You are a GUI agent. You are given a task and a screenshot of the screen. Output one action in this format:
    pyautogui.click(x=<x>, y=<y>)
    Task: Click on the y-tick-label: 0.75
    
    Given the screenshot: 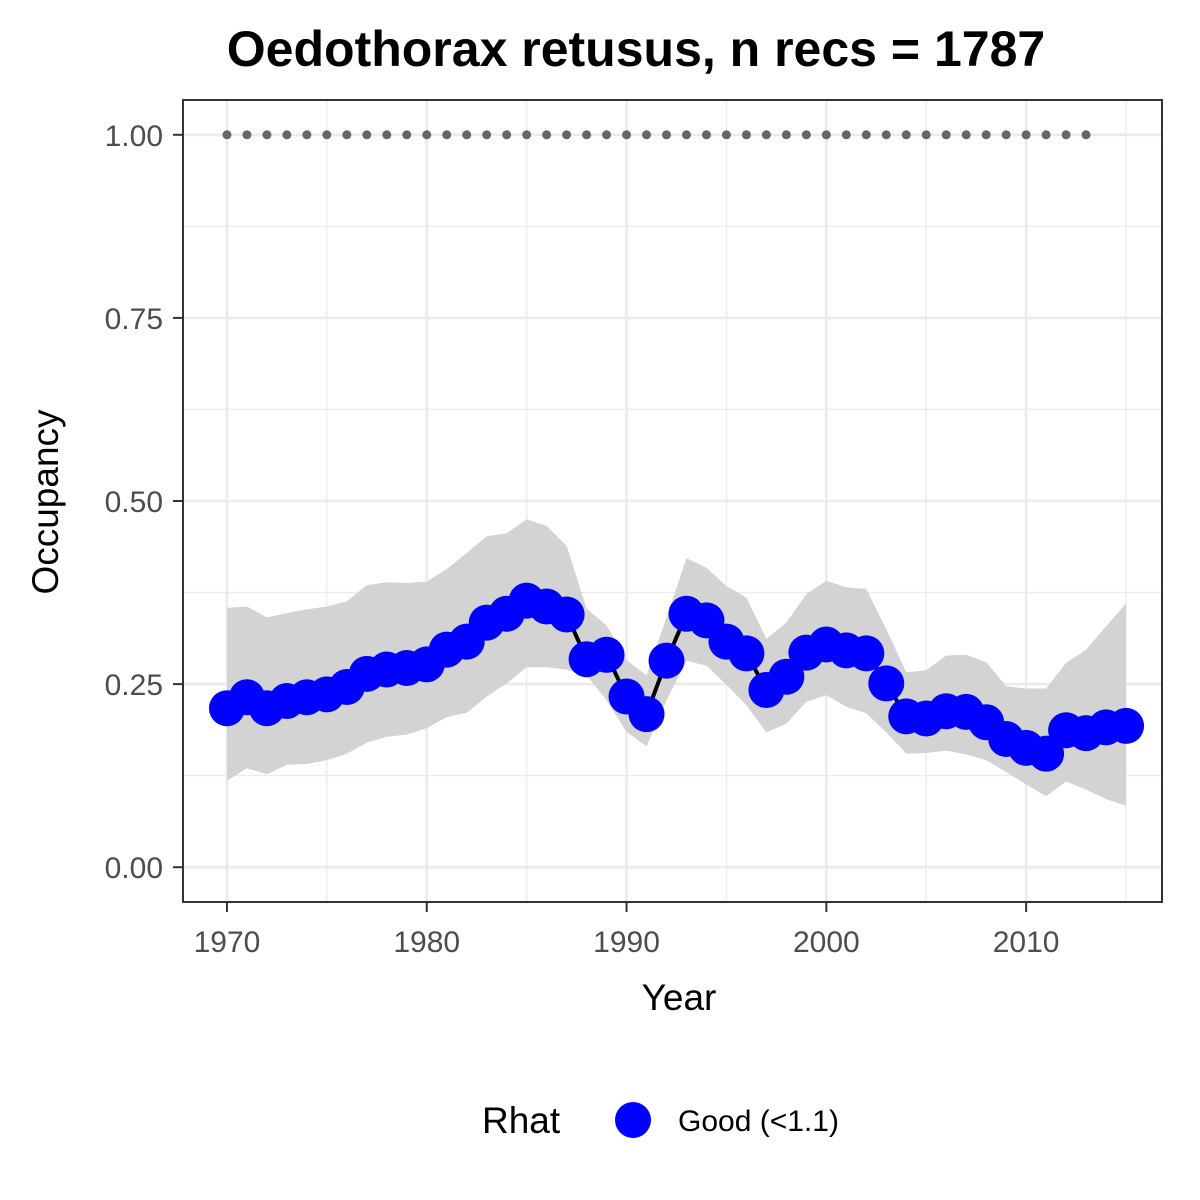 What is the action you would take?
    pyautogui.click(x=134, y=319)
    